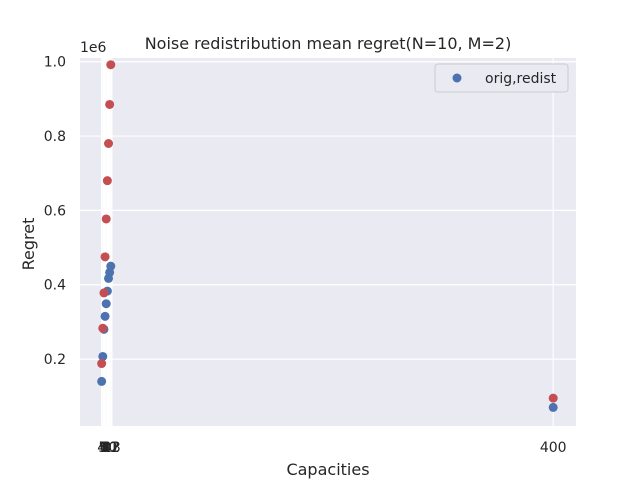 The width and height of the screenshot is (640, 480). I want to click on y-tick-label: 0.6, so click(55, 211).